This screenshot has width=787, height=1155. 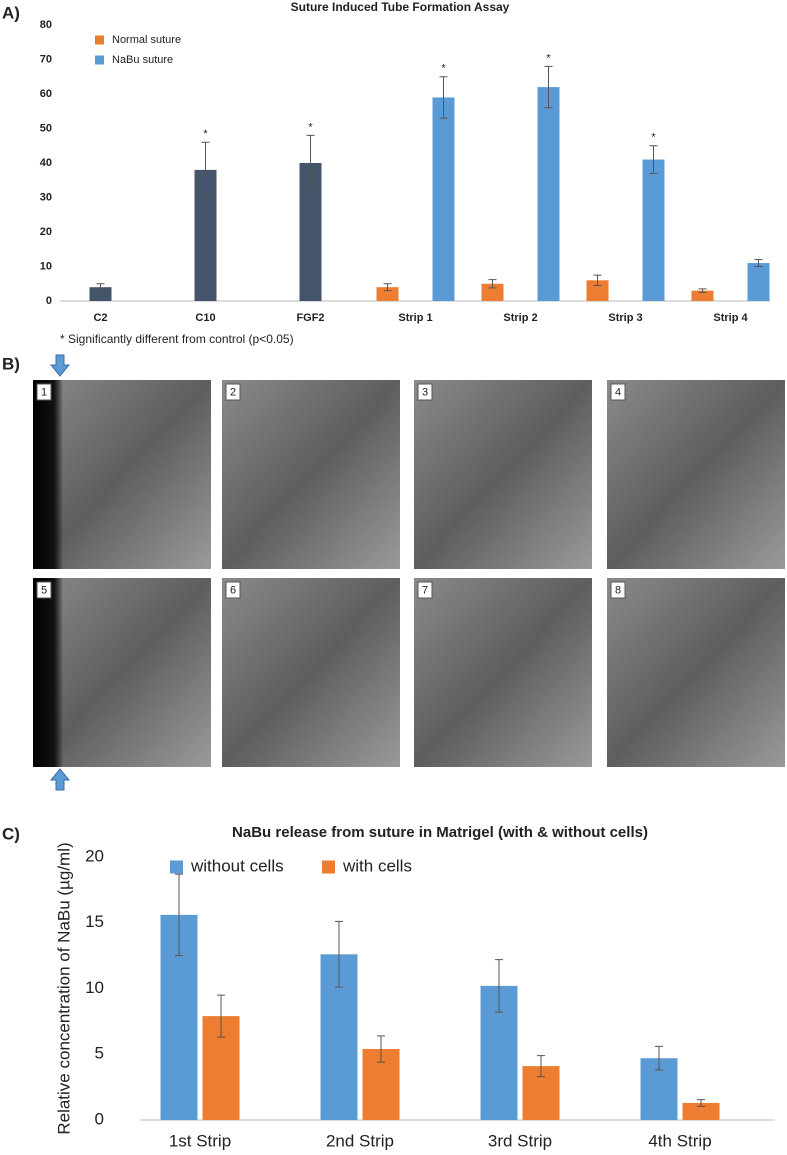 I want to click on micrograph-label: 7, so click(x=425, y=590).